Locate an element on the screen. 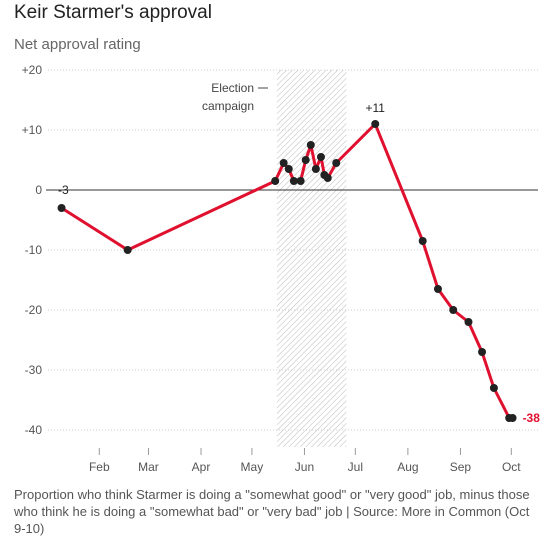  y-tick-label: +10 is located at coordinates (32, 130).